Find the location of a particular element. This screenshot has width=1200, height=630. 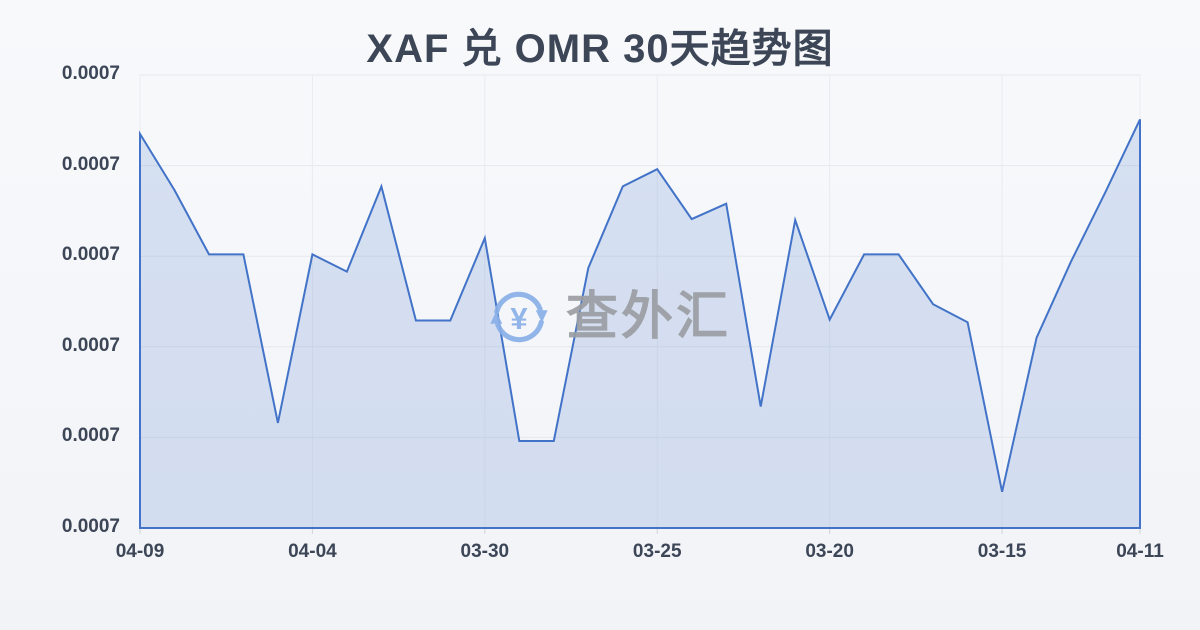

watermark: ¥ 查外汇 is located at coordinates (608, 317).